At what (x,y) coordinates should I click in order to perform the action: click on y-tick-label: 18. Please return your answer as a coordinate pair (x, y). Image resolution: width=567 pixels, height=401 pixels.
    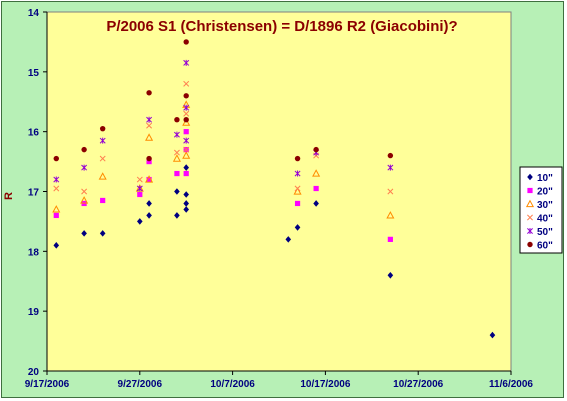
    Looking at the image, I should click on (34, 252).